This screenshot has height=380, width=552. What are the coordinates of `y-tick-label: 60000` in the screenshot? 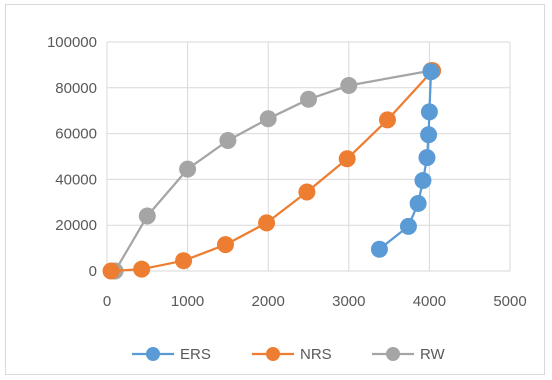 It's located at (76, 134).